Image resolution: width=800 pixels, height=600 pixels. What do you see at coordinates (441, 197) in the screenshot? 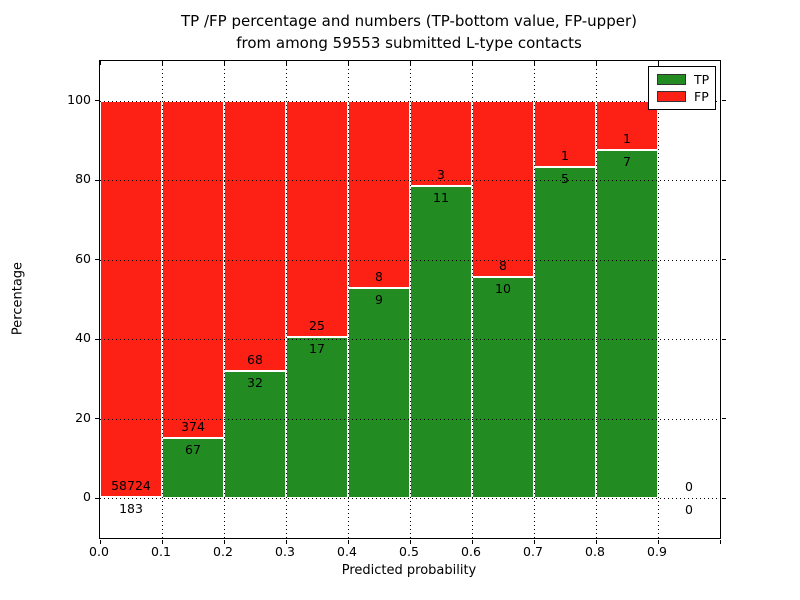
I see `bar-label-tp: 11` at bounding box center [441, 197].